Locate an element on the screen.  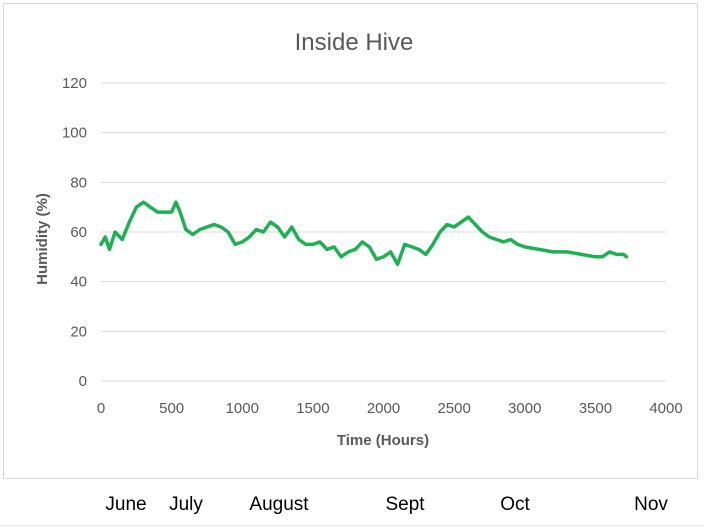
x-tick-label: 4000 is located at coordinates (665, 408).